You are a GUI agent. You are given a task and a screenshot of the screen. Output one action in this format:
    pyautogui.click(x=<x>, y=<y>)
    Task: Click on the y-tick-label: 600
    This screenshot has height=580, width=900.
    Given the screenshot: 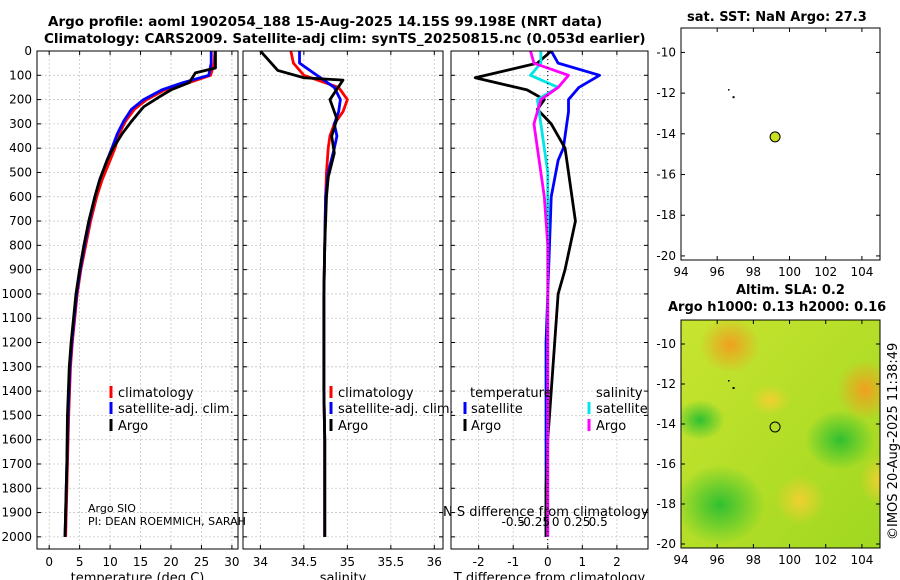 What is the action you would take?
    pyautogui.click(x=20, y=197)
    